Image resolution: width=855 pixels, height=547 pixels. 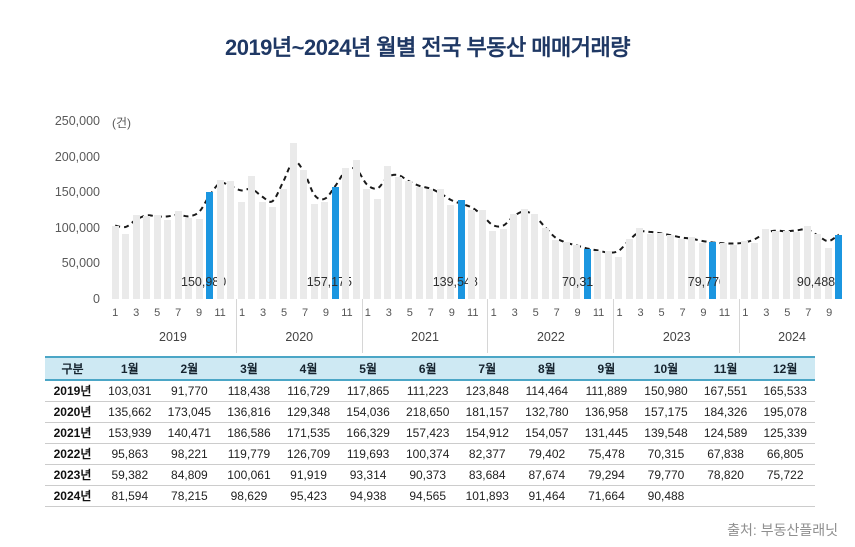 What do you see at coordinates (487, 368) in the screenshot?
I see `table-header-cell: 7월` at bounding box center [487, 368].